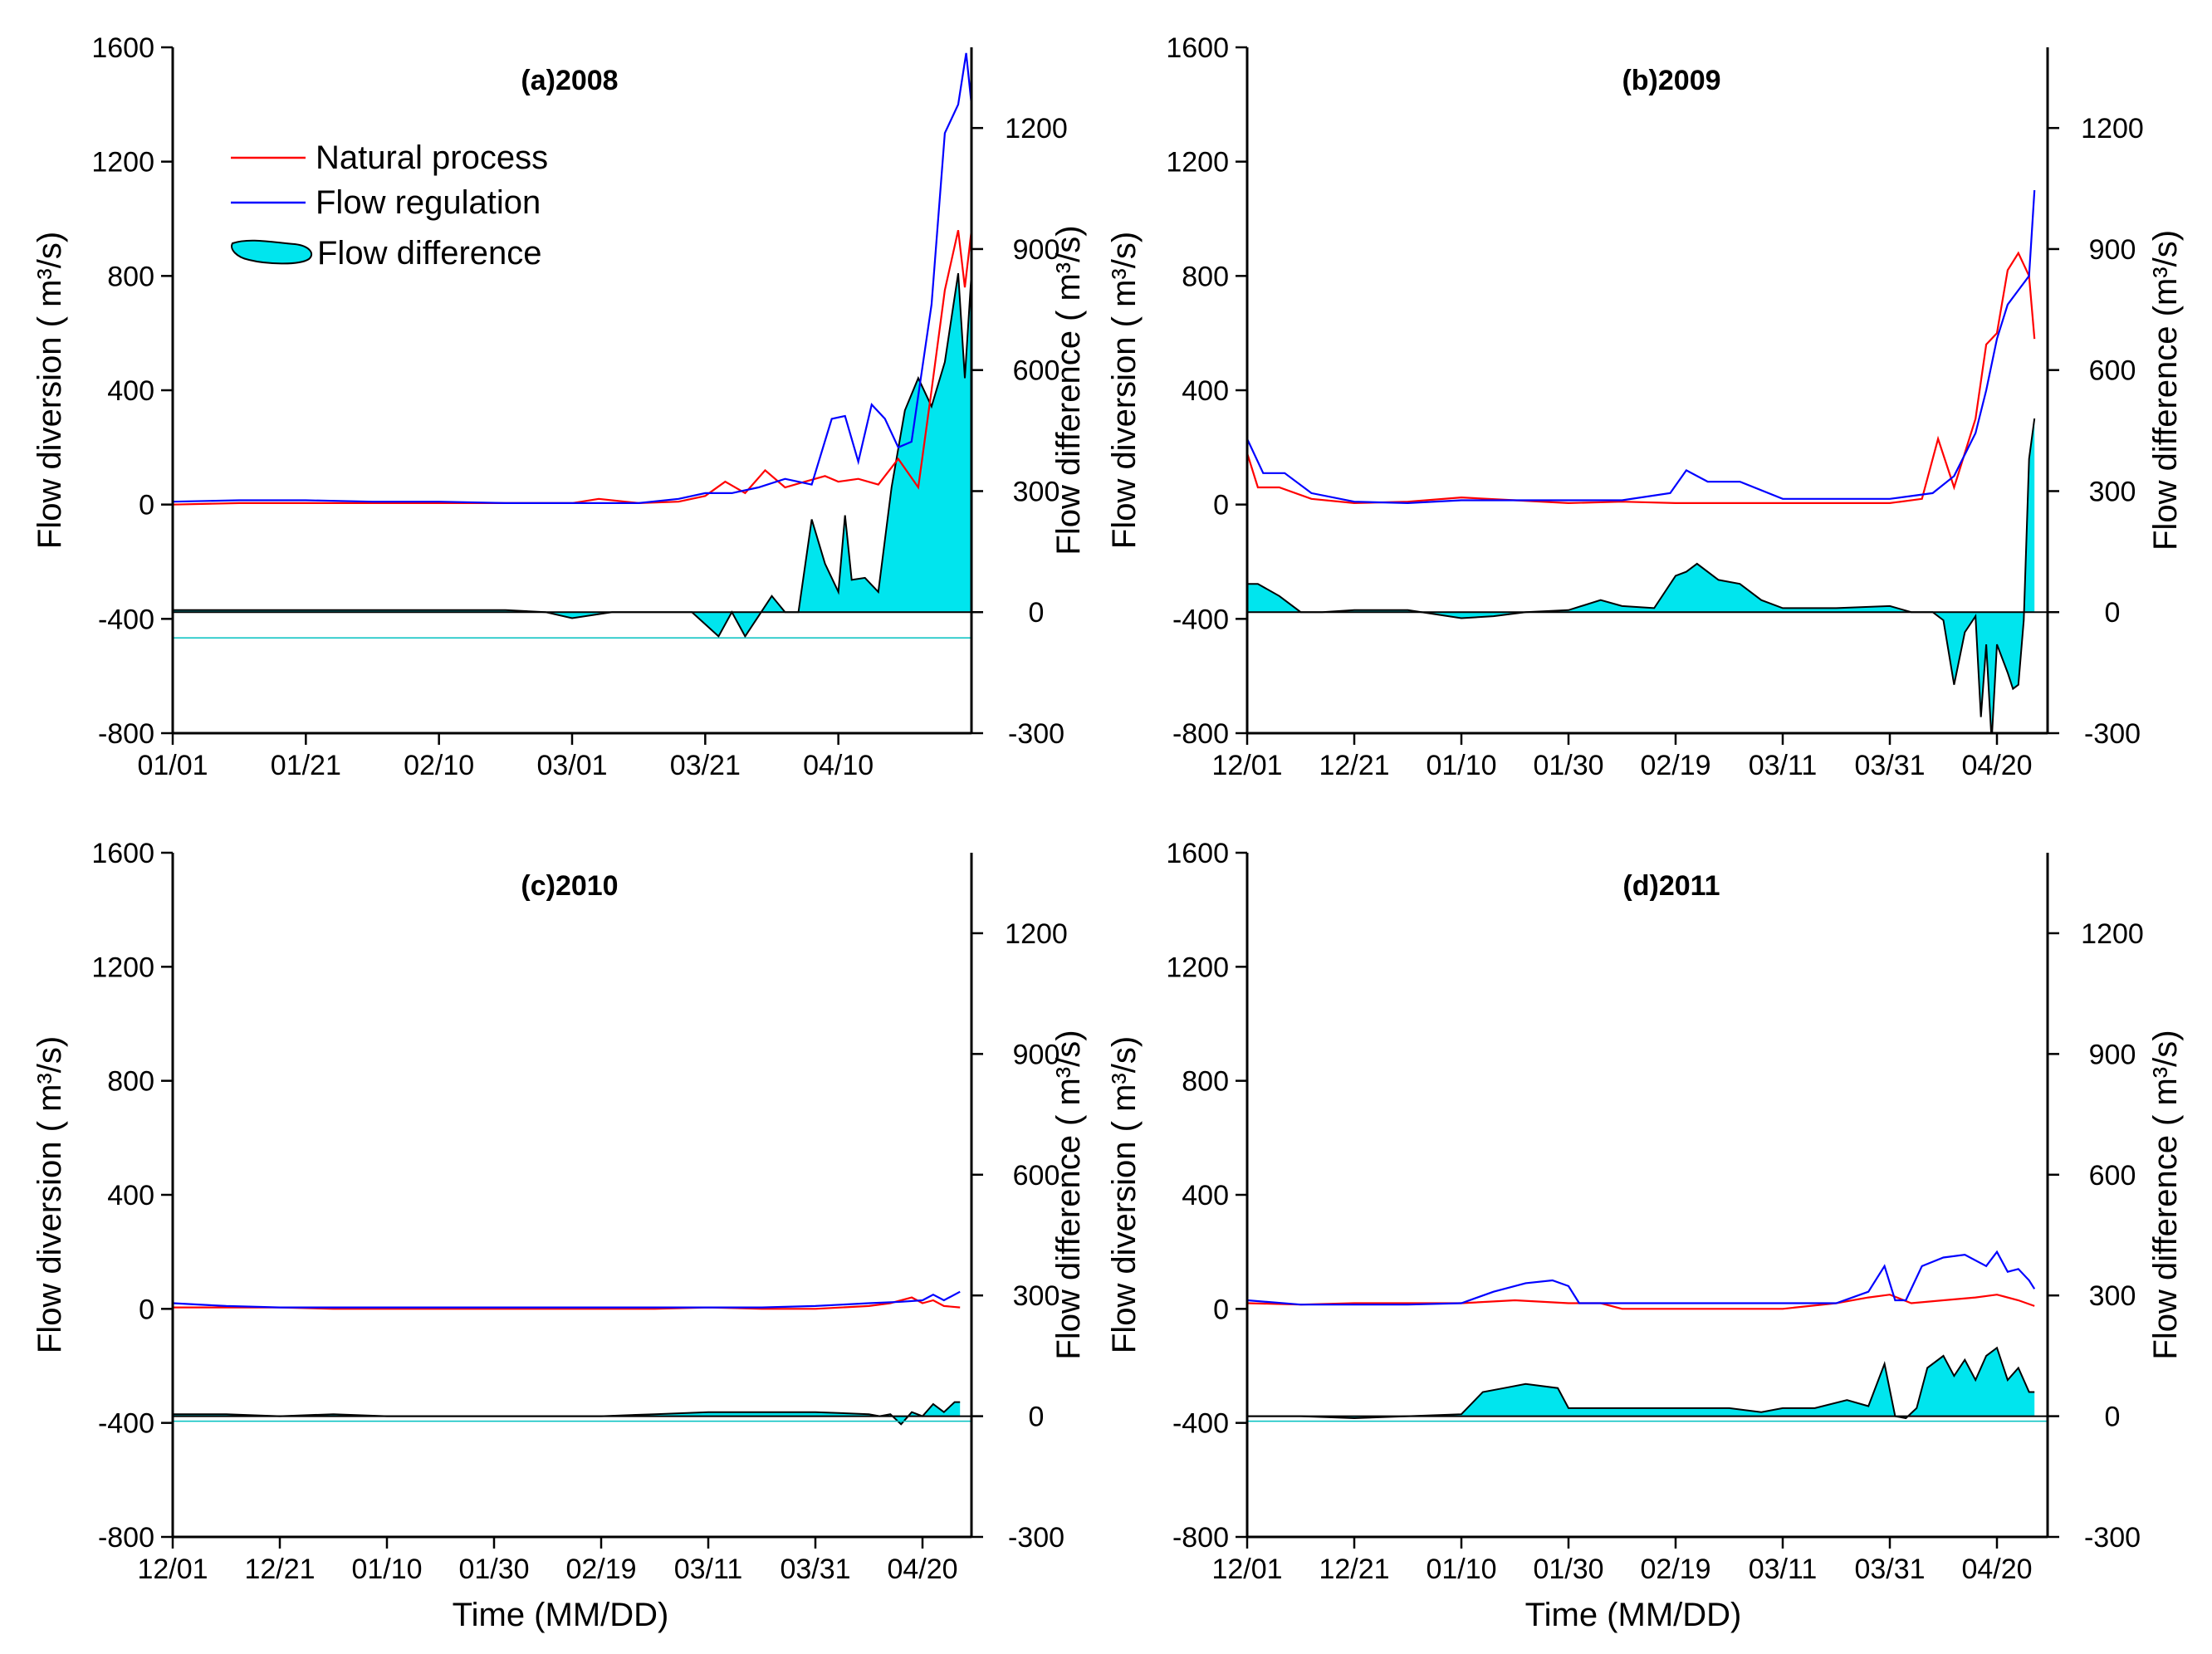  I want to click on panel-title: (b)2009, so click(1671, 80).